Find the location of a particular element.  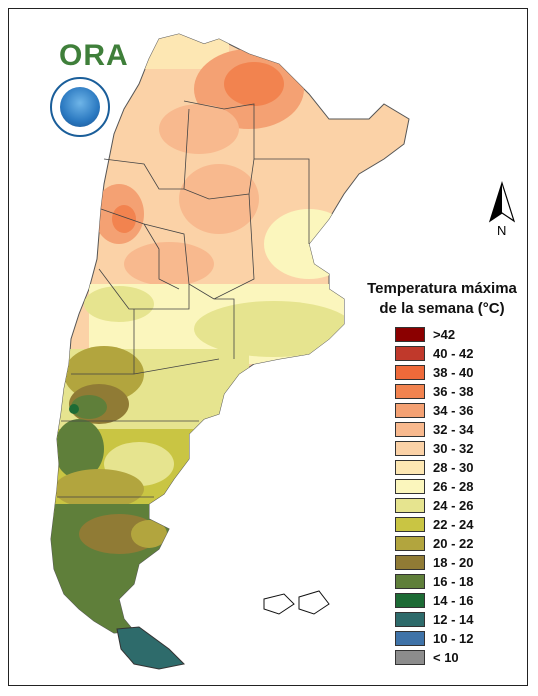

north-arrow-icon is located at coordinates (502, 202).